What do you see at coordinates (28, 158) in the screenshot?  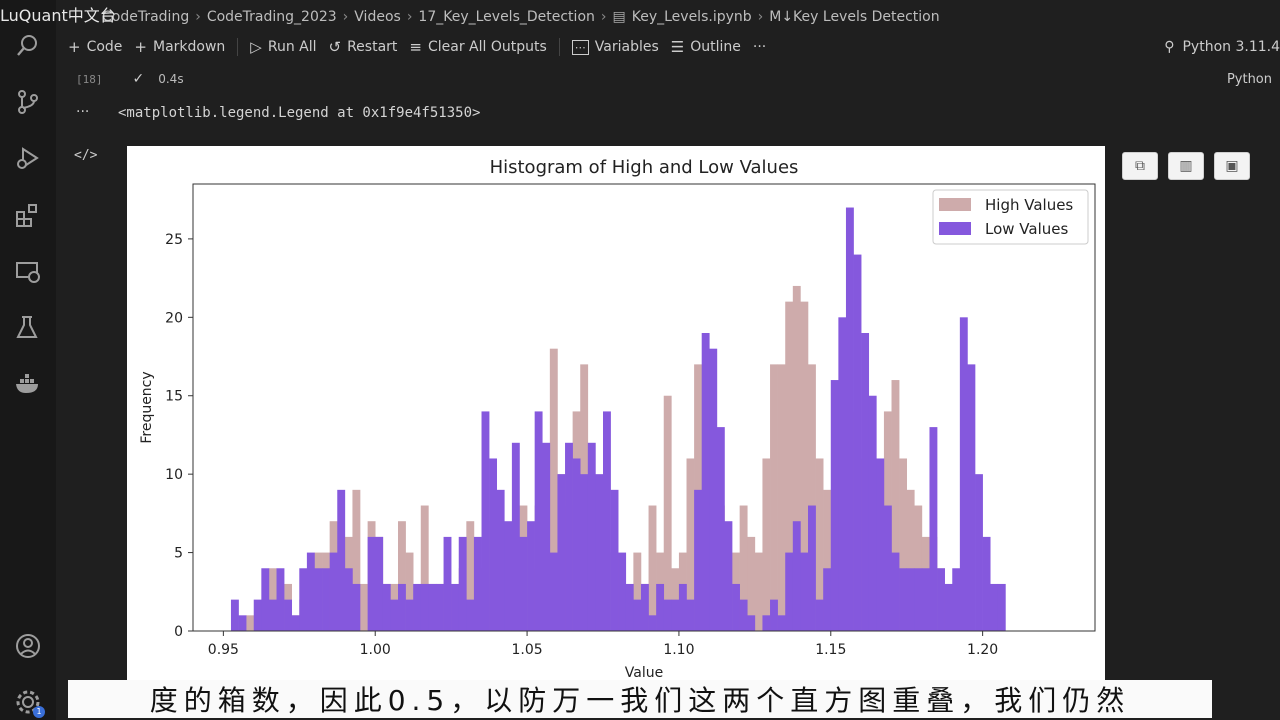 I see `run-debug-icon` at bounding box center [28, 158].